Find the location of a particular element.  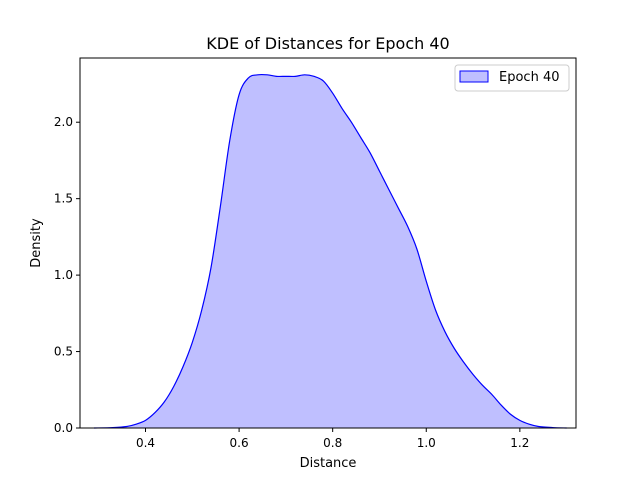

y-tick-label: 2.0 is located at coordinates (63, 122).